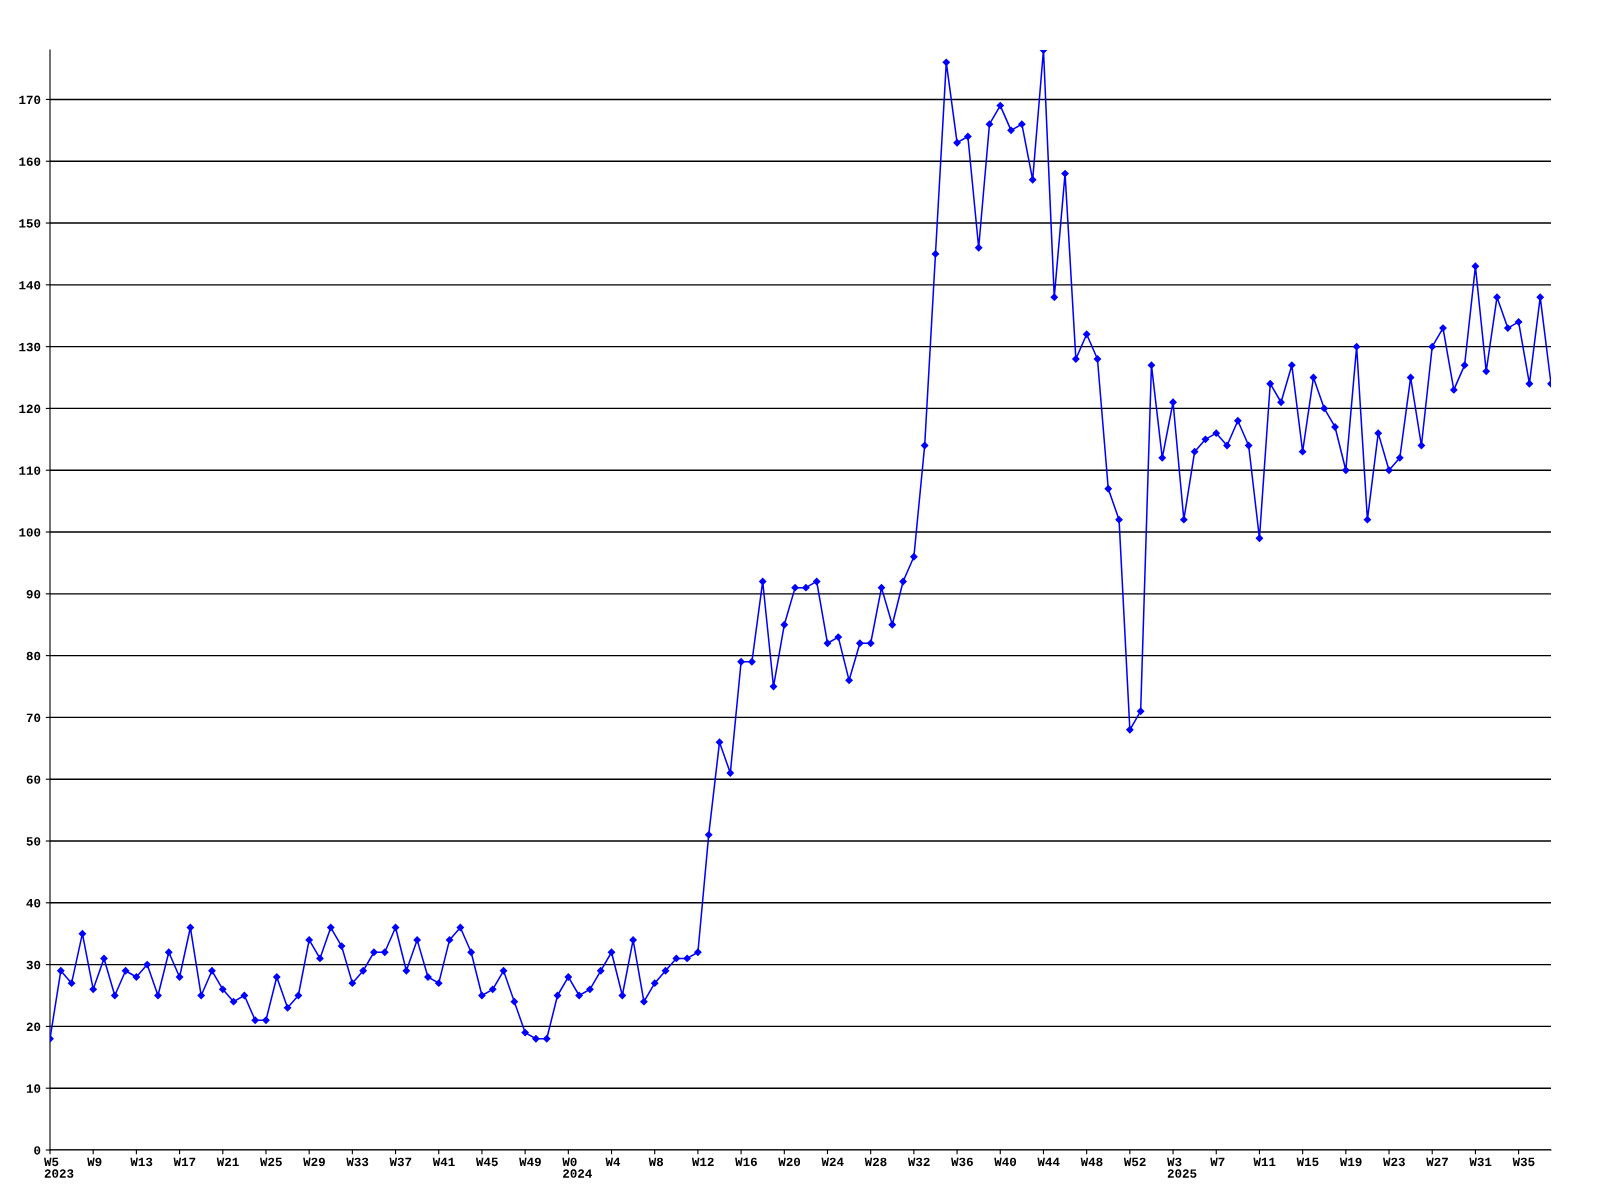  Describe the element at coordinates (33, 965) in the screenshot. I see `y-tick-label: 30` at that location.